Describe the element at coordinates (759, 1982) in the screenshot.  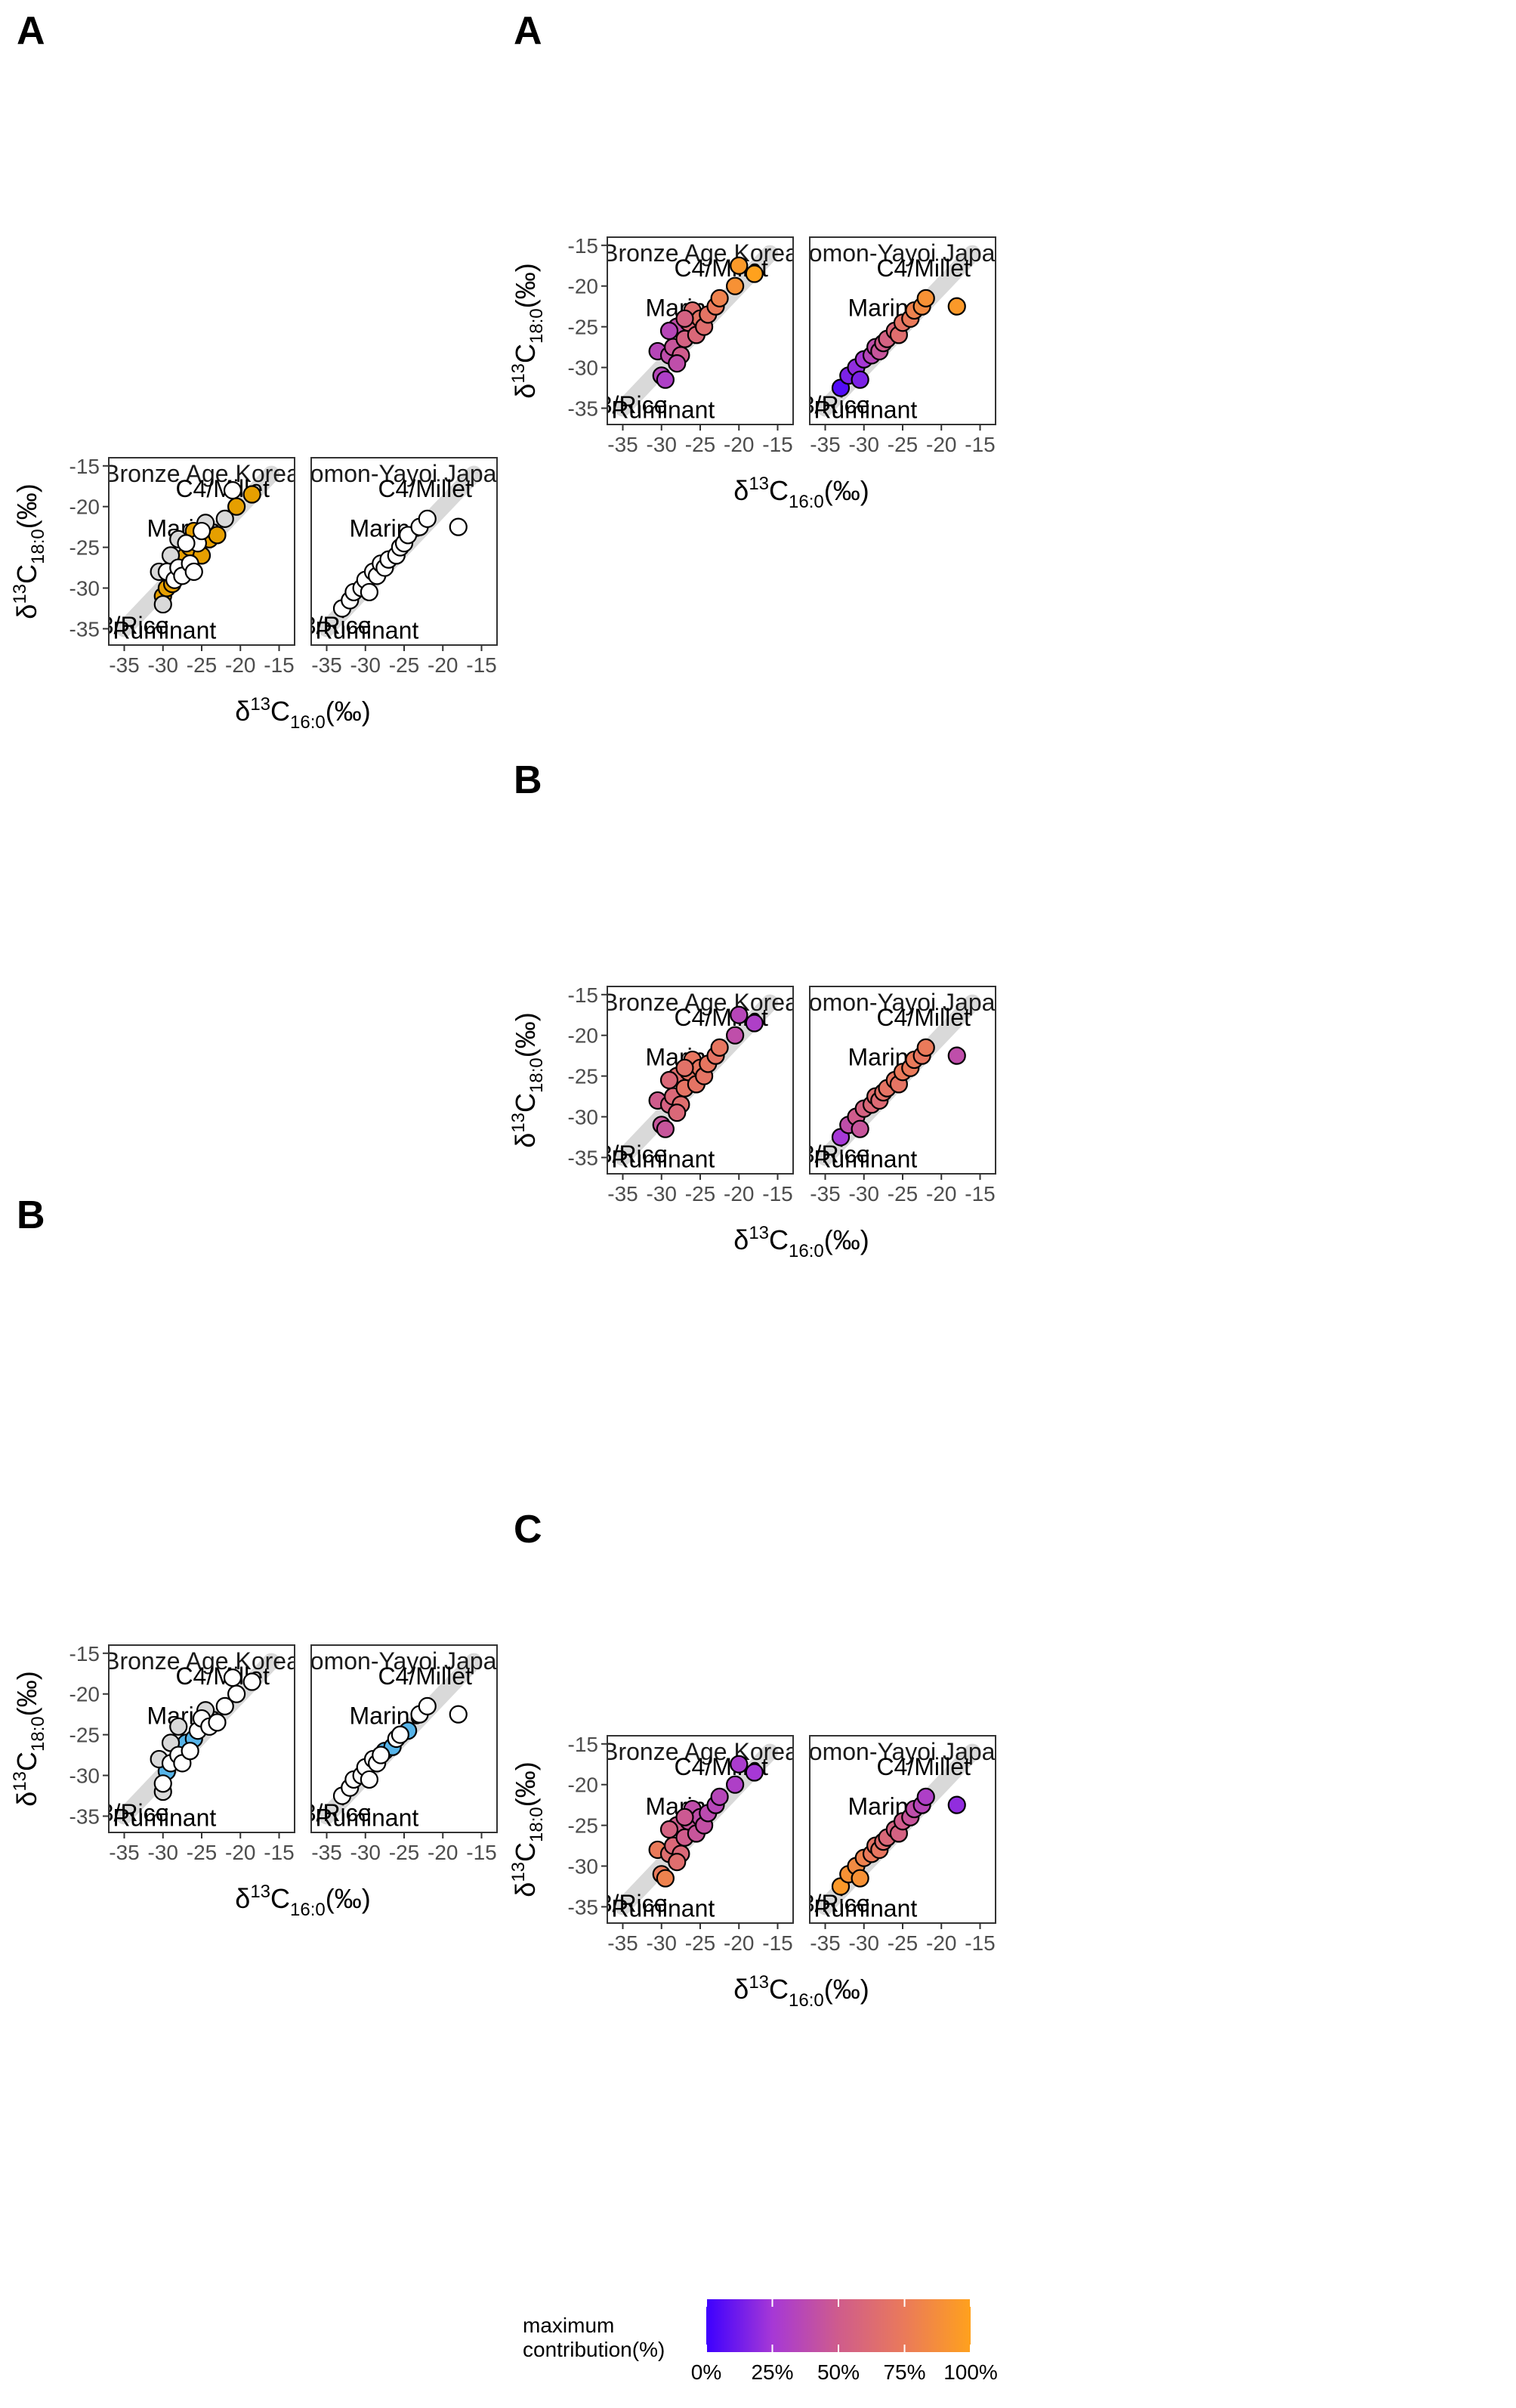
I see `x-title-sup: 13` at that location.